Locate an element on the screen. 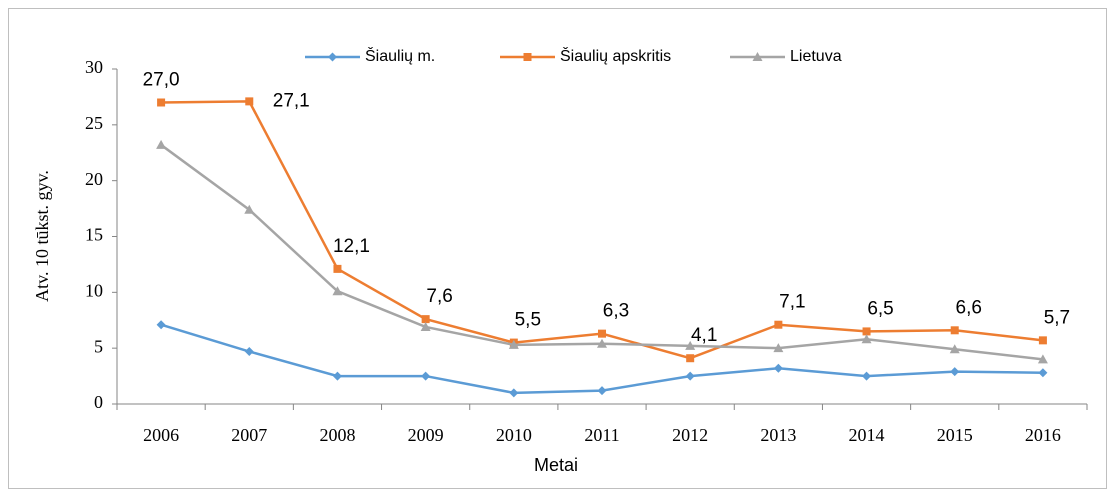 The height and width of the screenshot is (497, 1115). data-label: 5,7 is located at coordinates (1057, 317).